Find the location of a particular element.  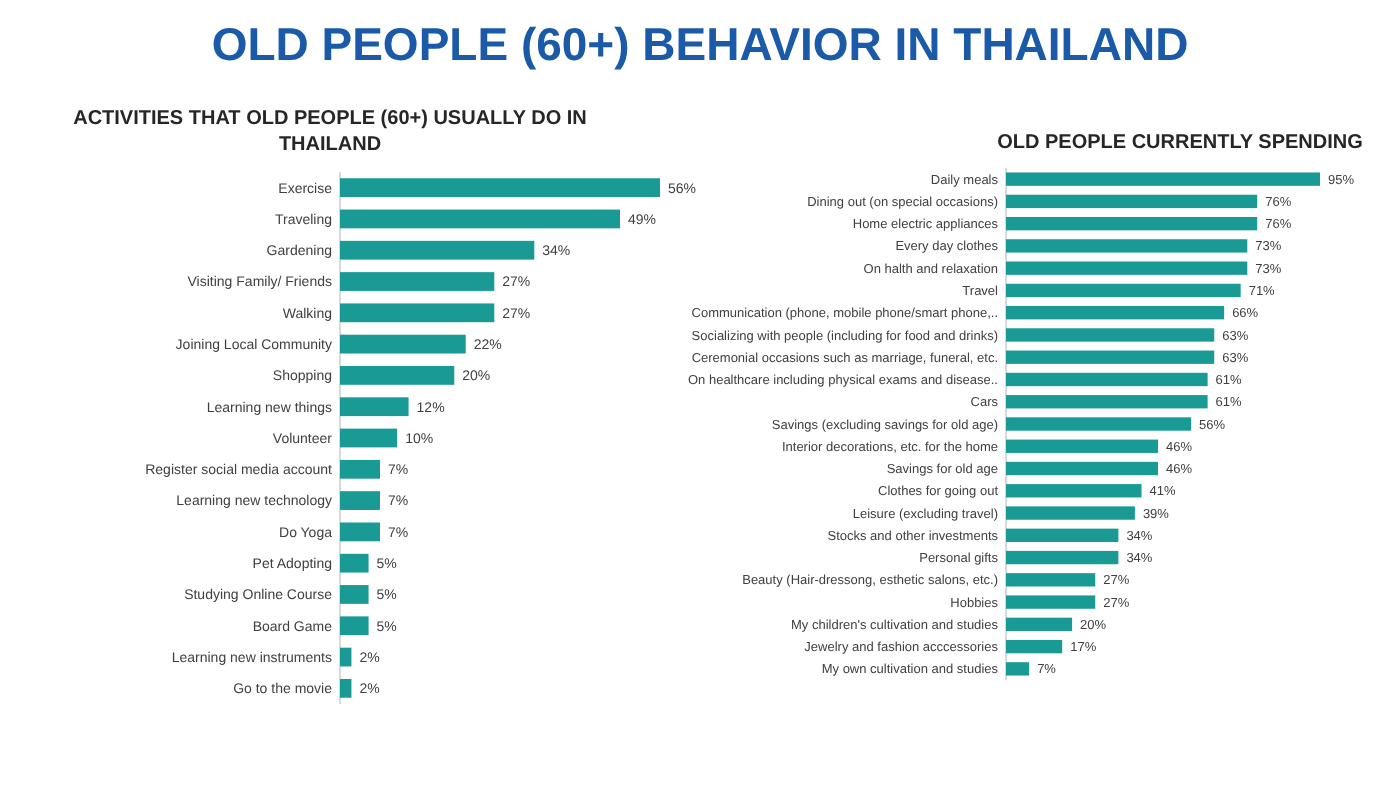

chart-subtitle: ACTIVITIES THAT OLD PEOPLE (60+) USUALLY DO IN THAILAND is located at coordinates (330, 132).